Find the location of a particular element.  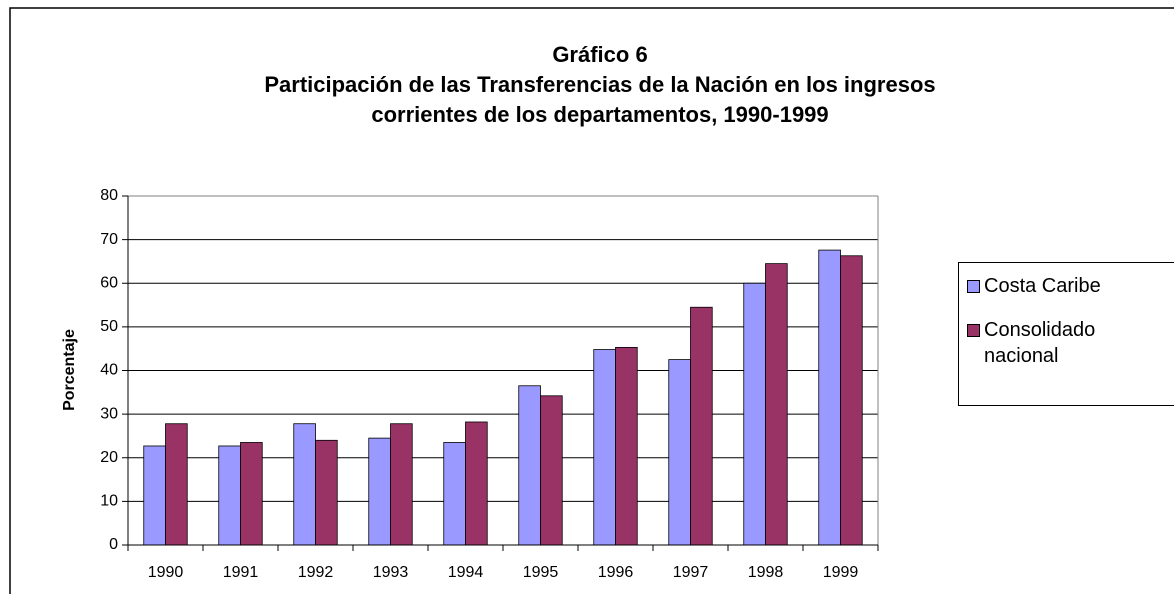

y-axis-label: Porcentaje is located at coordinates (69, 370).